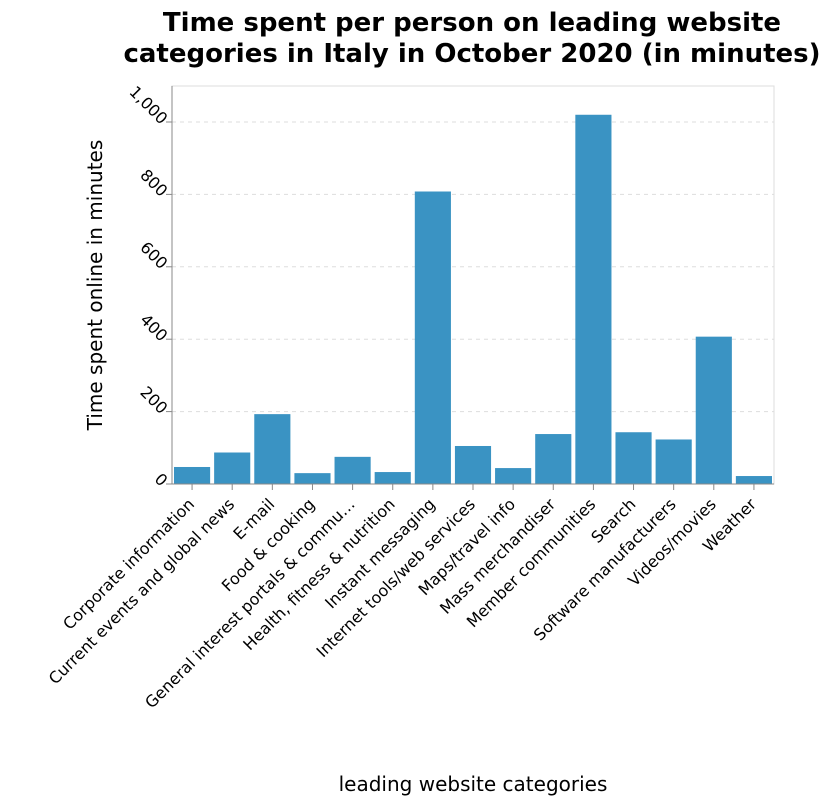 Image resolution: width=830 pixels, height=804 pixels. What do you see at coordinates (95, 286) in the screenshot?
I see `y-axis-title: Time spent online in minutes` at bounding box center [95, 286].